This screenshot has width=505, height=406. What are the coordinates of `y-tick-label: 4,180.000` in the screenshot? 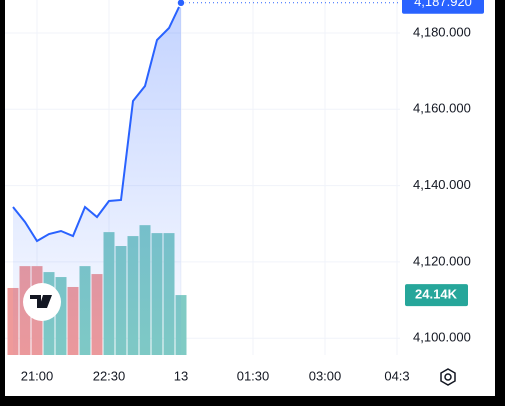 It's located at (442, 31).